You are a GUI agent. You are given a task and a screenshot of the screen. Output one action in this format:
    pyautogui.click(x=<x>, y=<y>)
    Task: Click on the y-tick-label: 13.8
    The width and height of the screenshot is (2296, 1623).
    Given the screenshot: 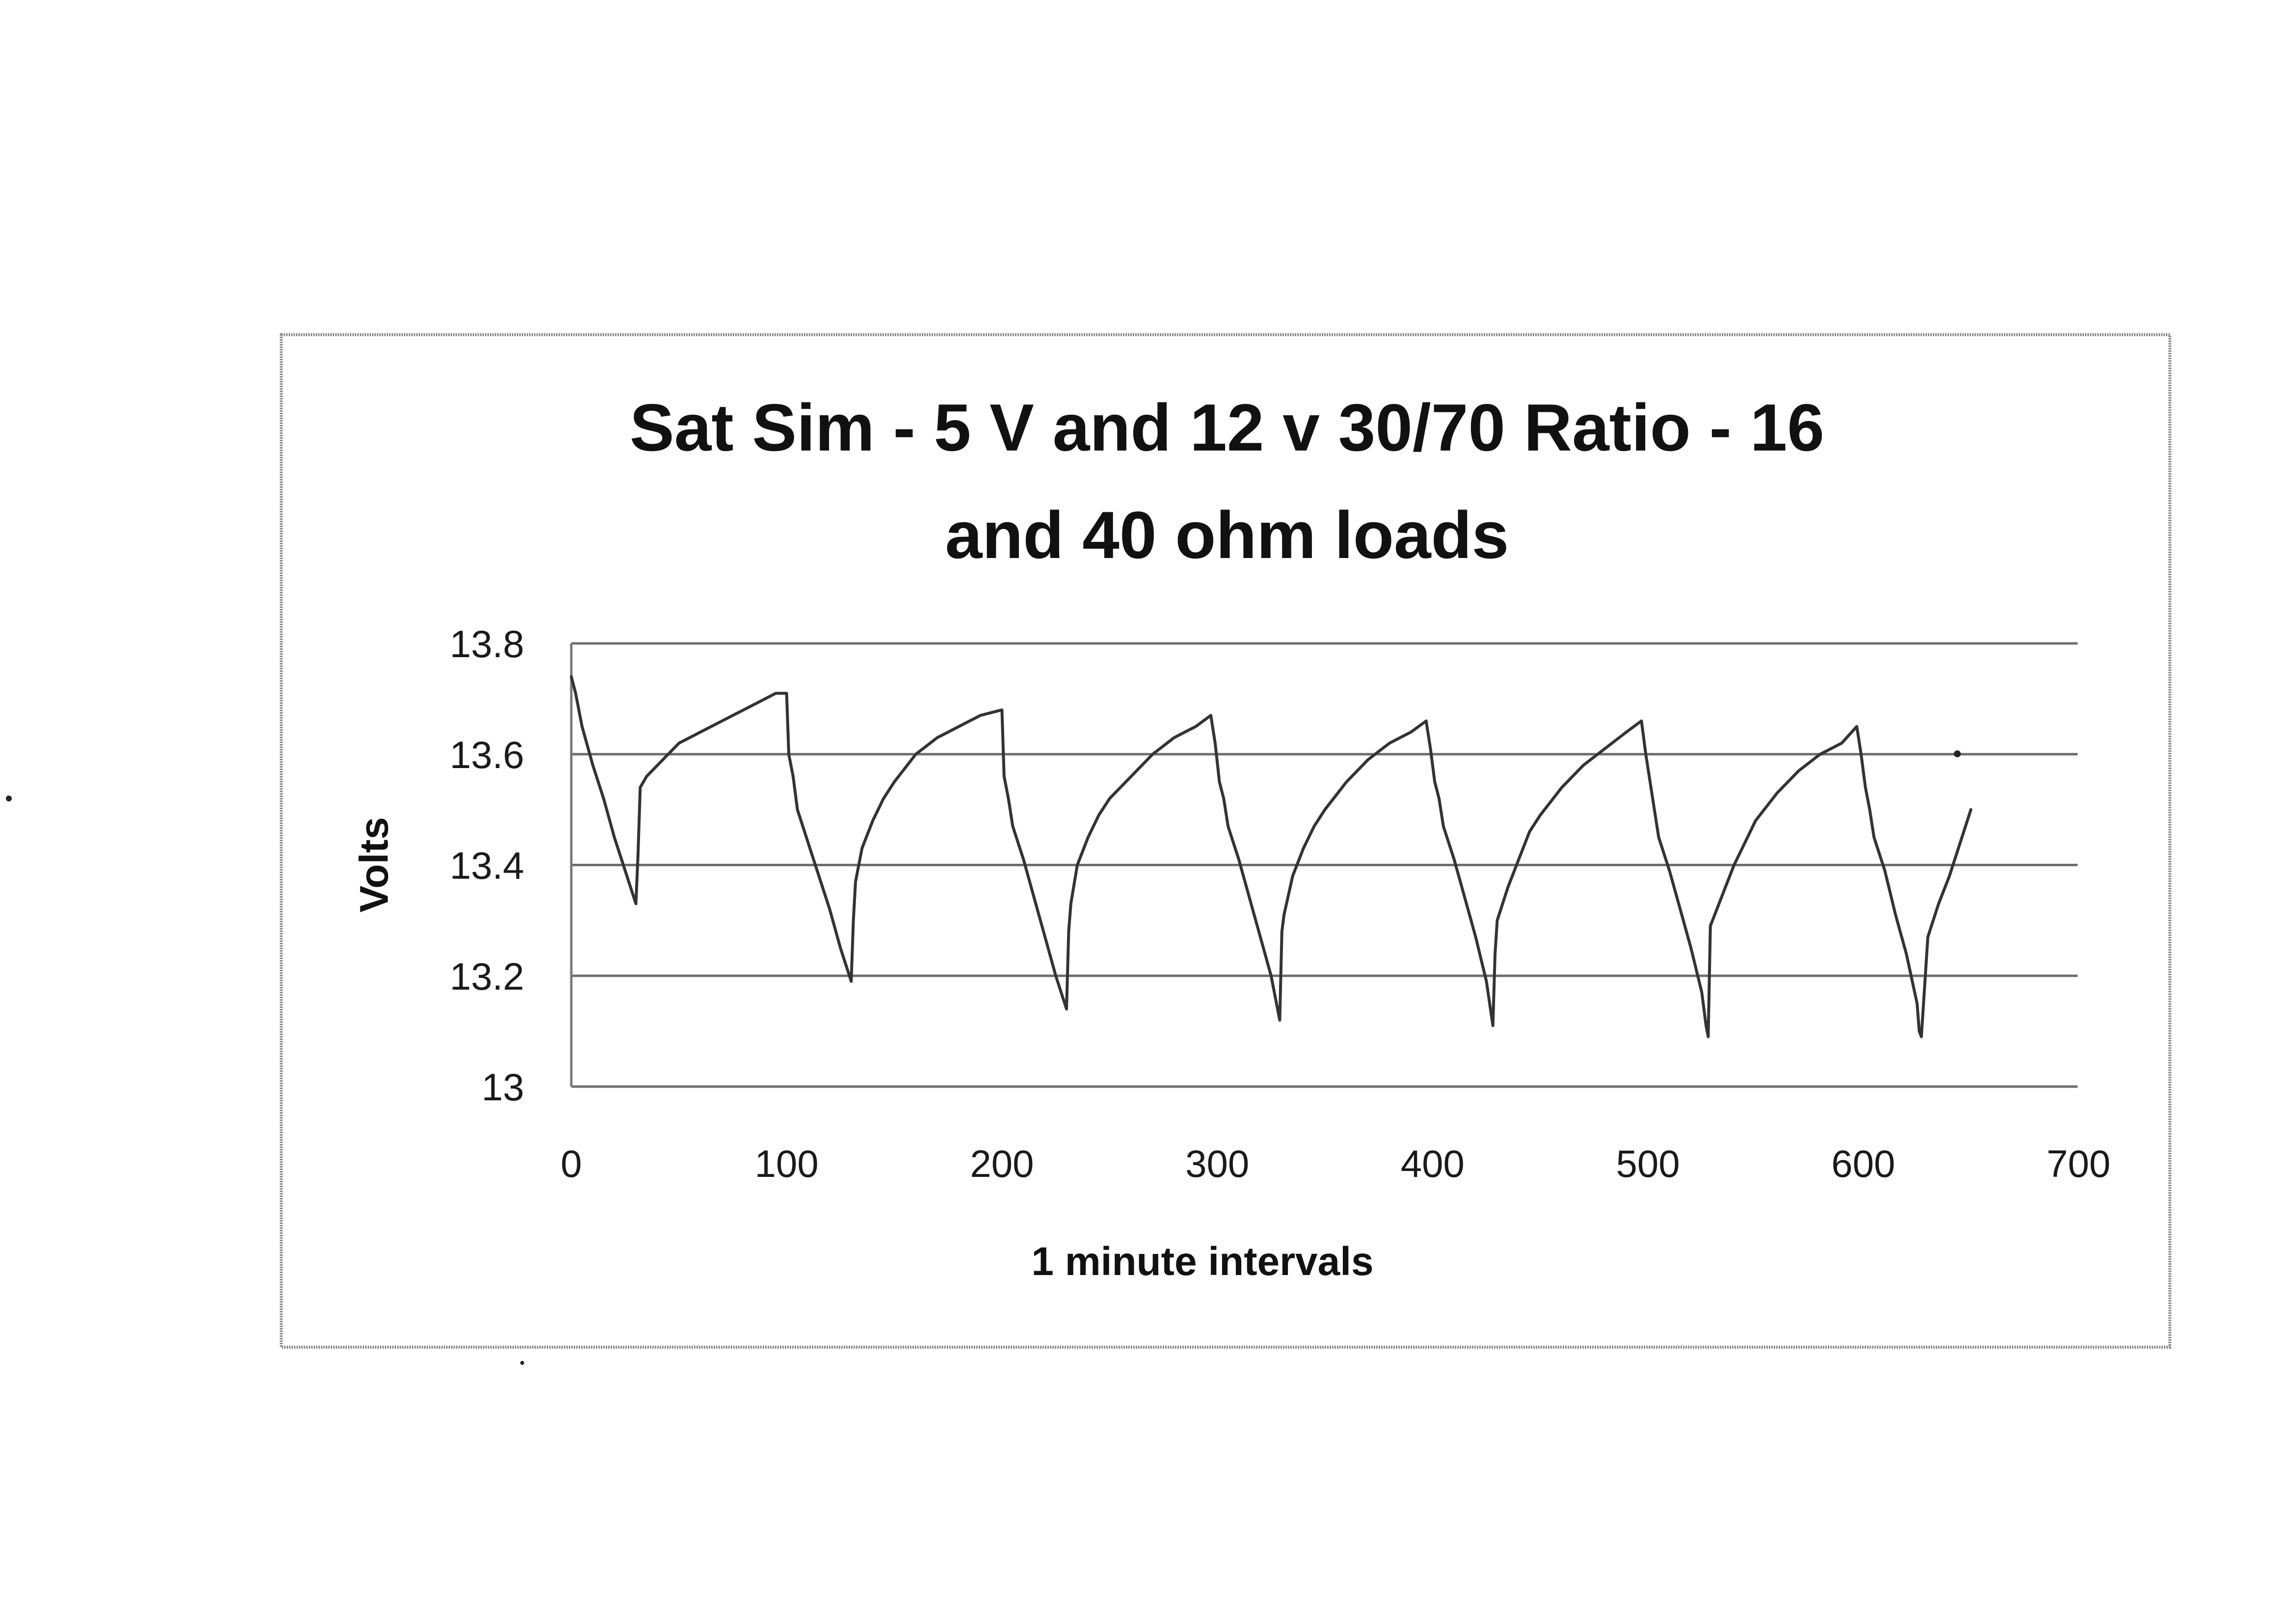 What is the action you would take?
    pyautogui.click(x=487, y=643)
    